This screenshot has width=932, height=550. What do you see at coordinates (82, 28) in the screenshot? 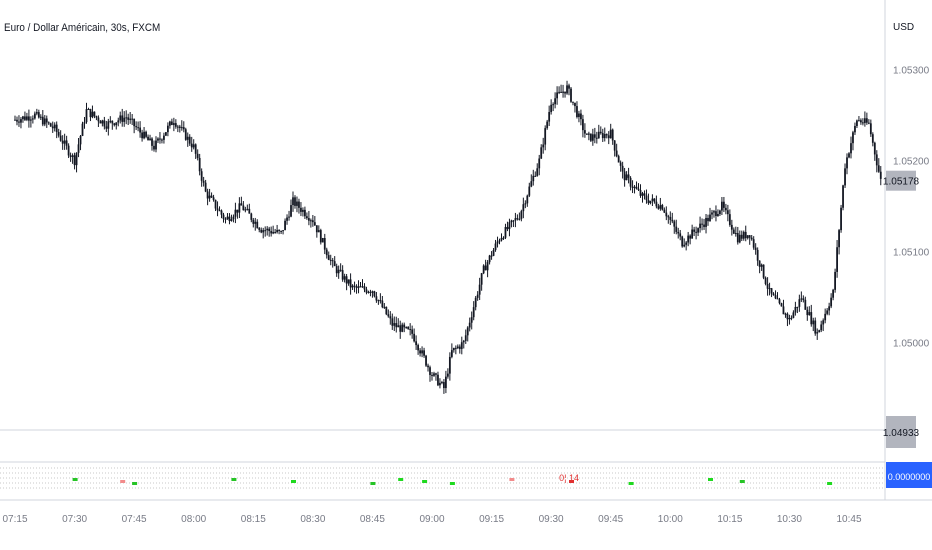
I see `chart-title: Euro / Dollar Américain, 30s, FXCM` at bounding box center [82, 28].